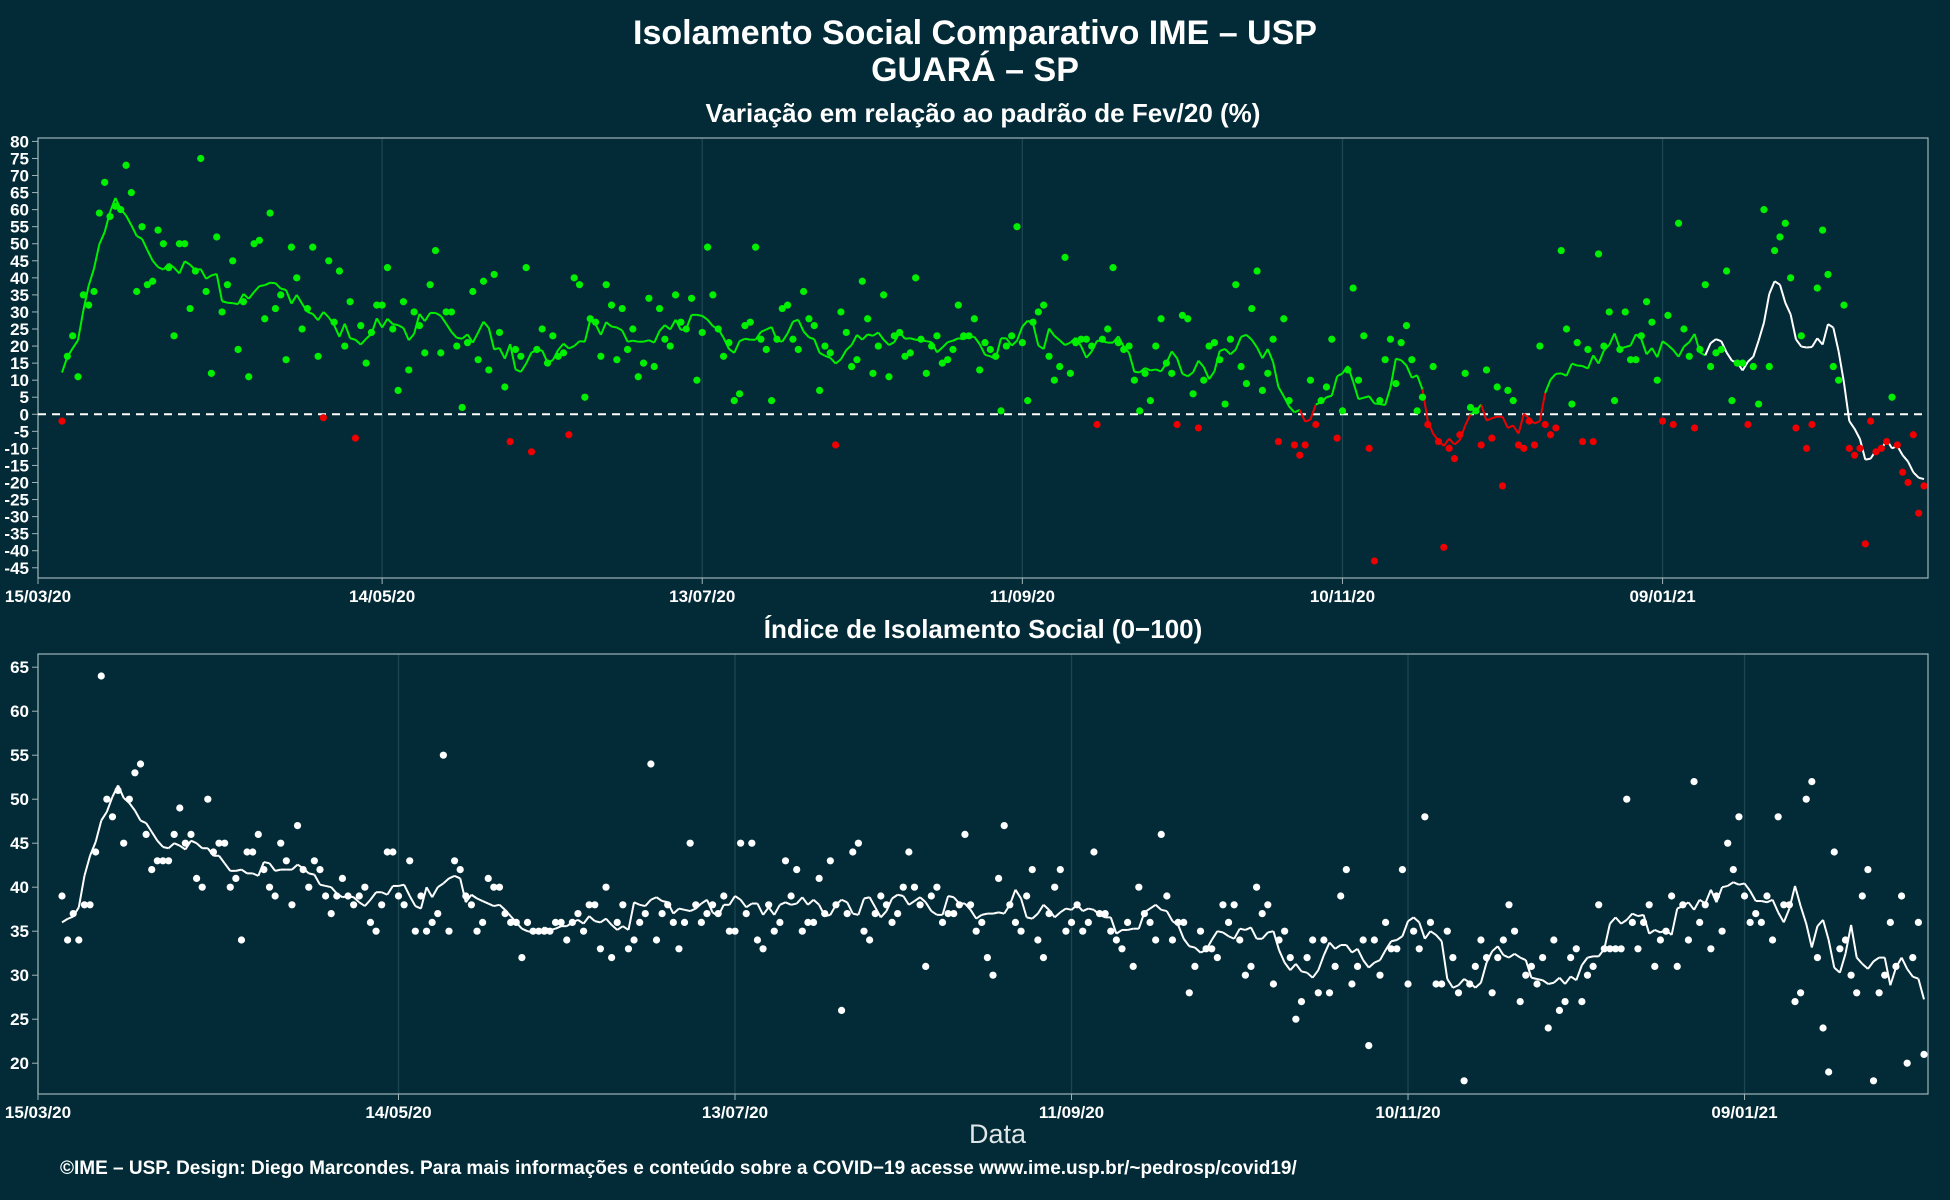  I want to click on x-tick-label: 14/05/20, so click(398, 1112).